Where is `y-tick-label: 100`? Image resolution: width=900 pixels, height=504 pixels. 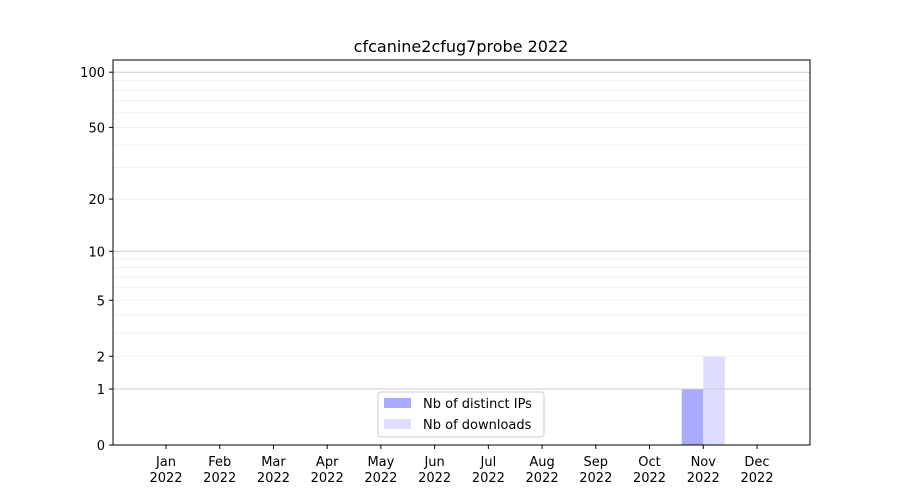 y-tick-label: 100 is located at coordinates (92, 73).